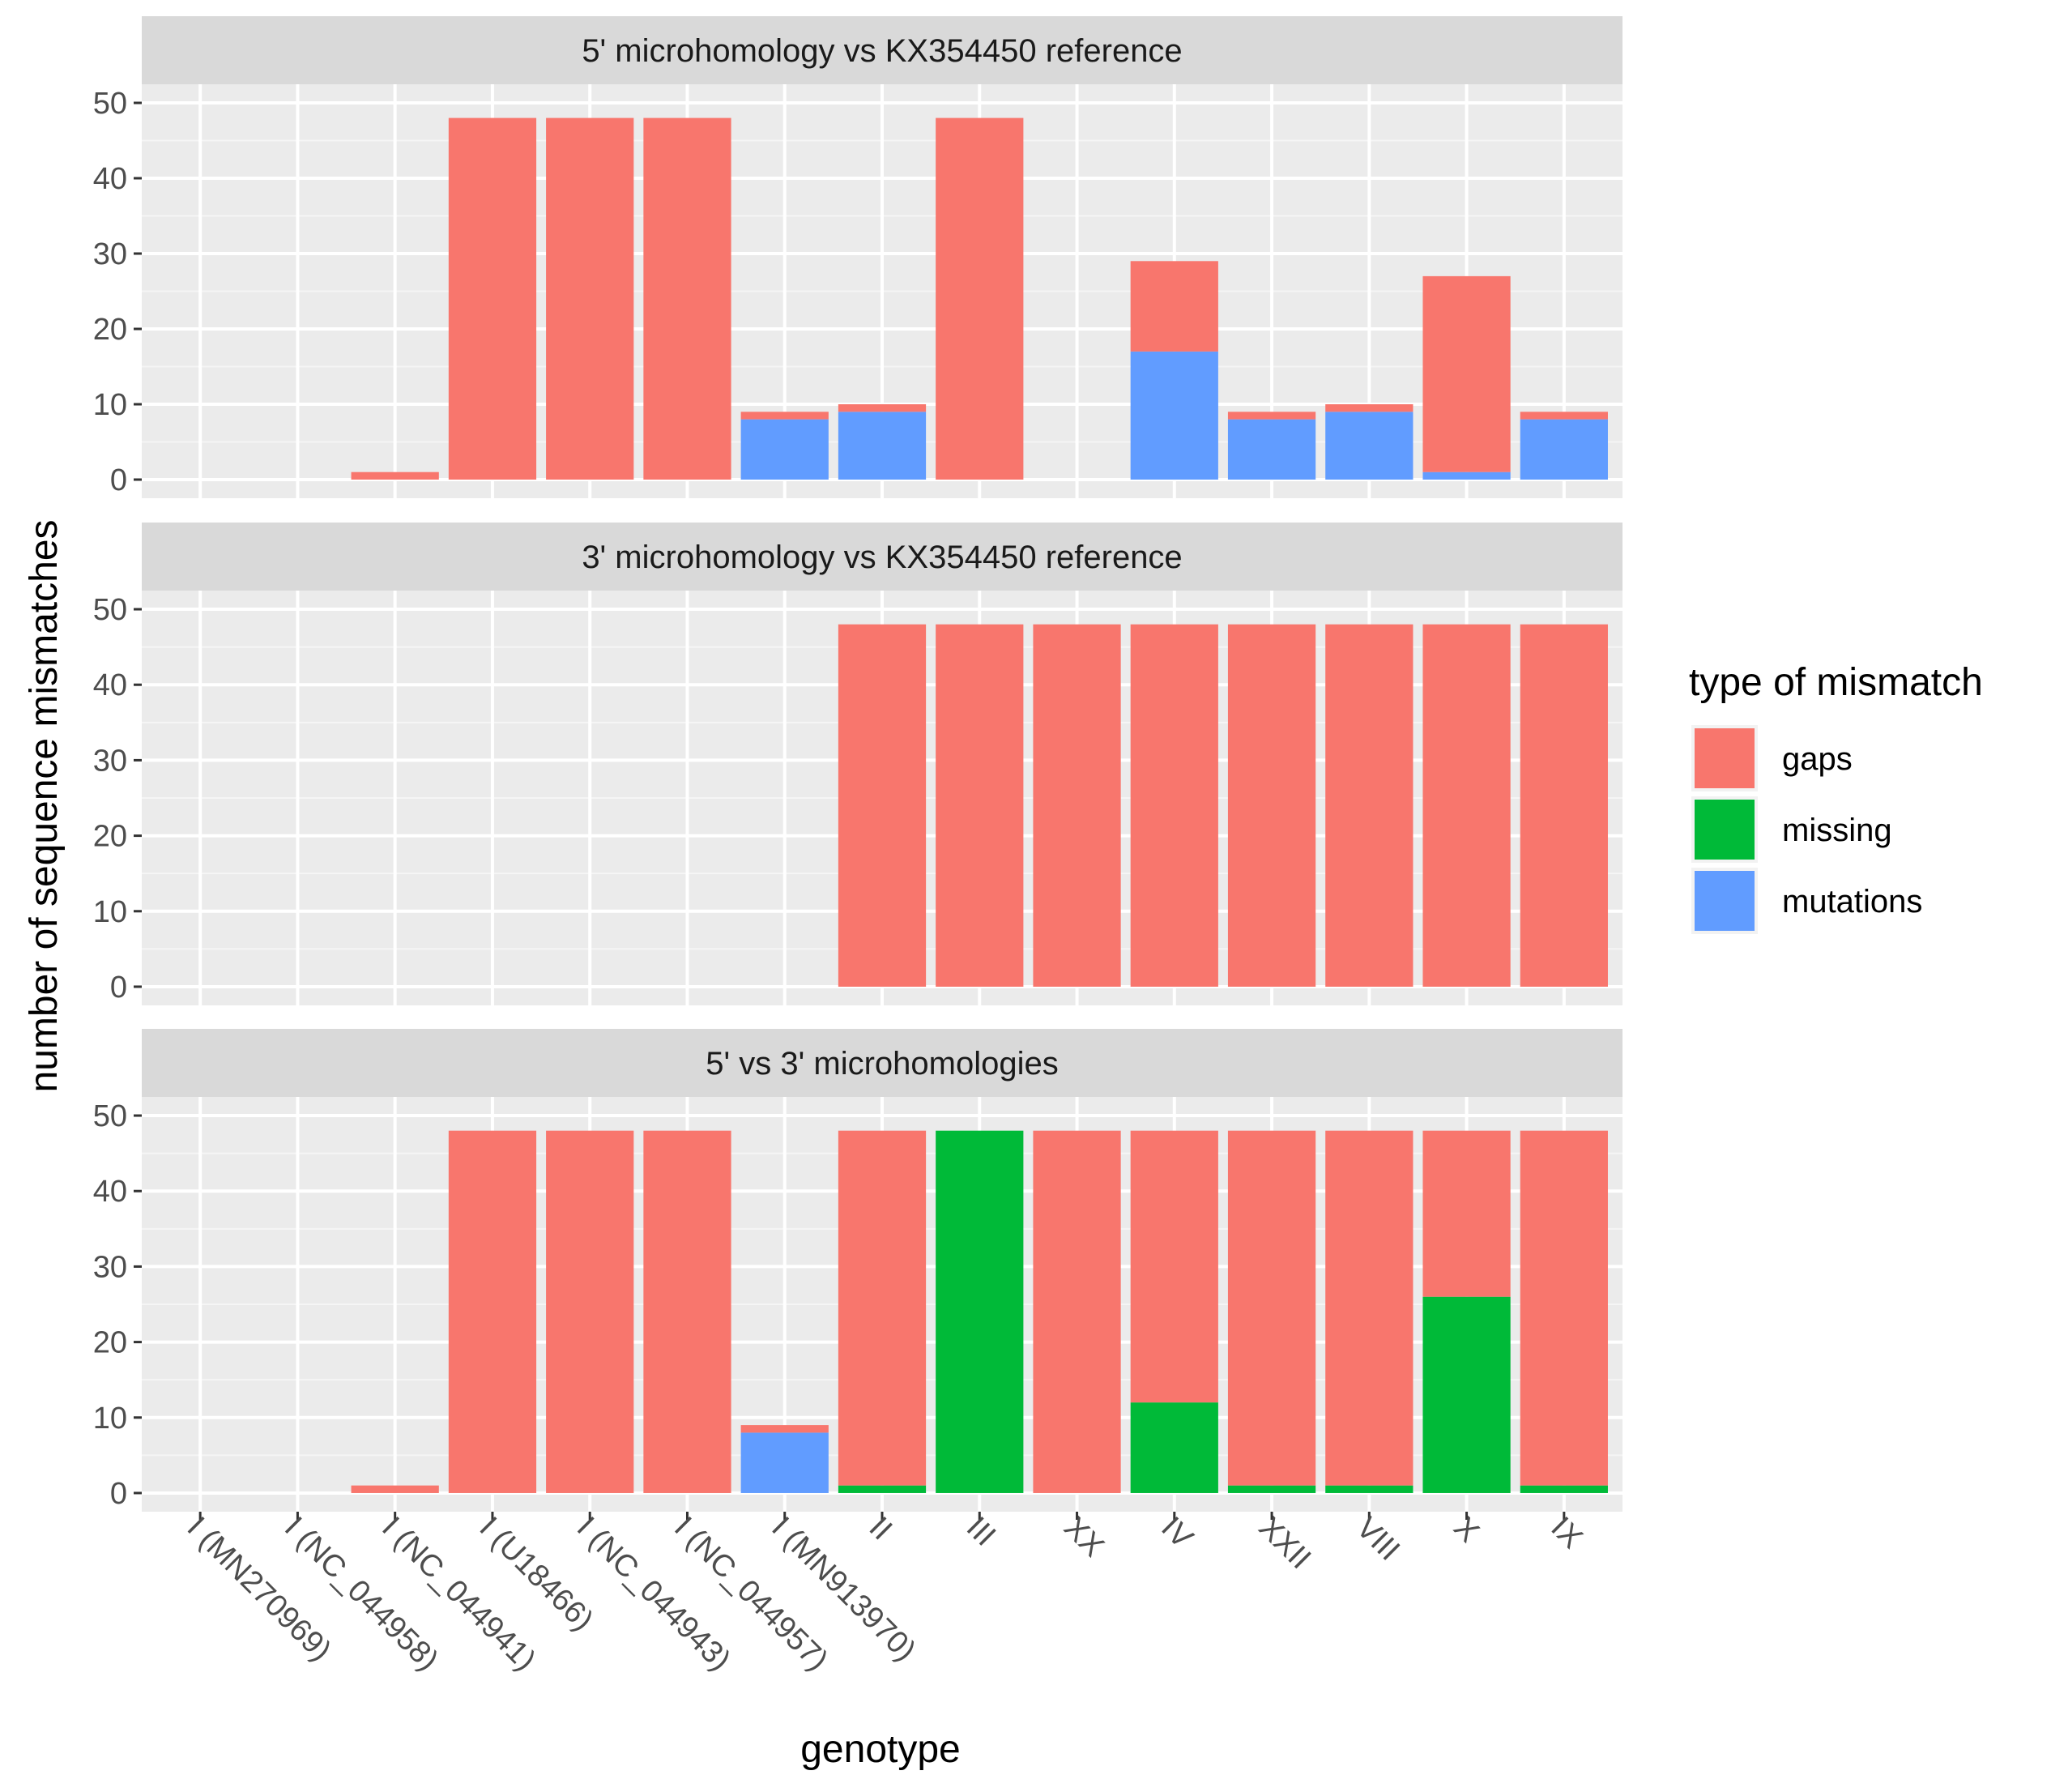  What do you see at coordinates (45, 805) in the screenshot?
I see `y-axis-title: number of sequence mismatches` at bounding box center [45, 805].